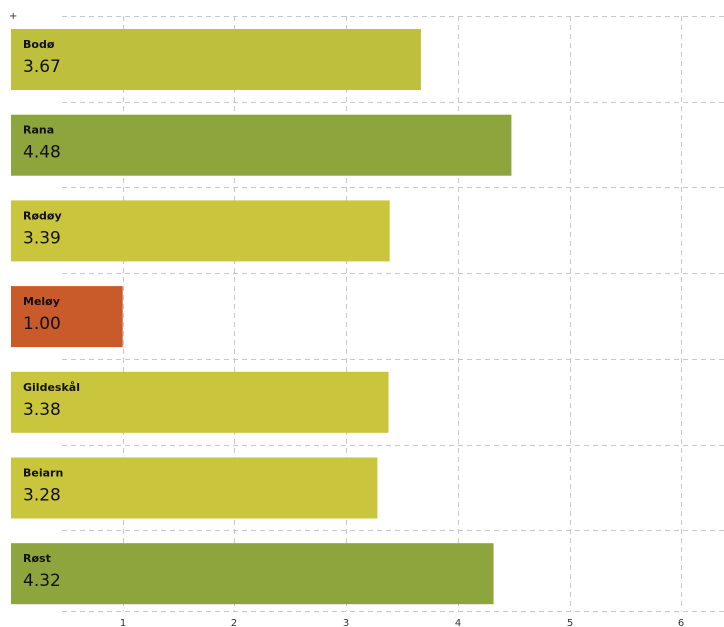 This screenshot has width=724, height=627. I want to click on bar-group: Beiarn 3.28, so click(194, 488).